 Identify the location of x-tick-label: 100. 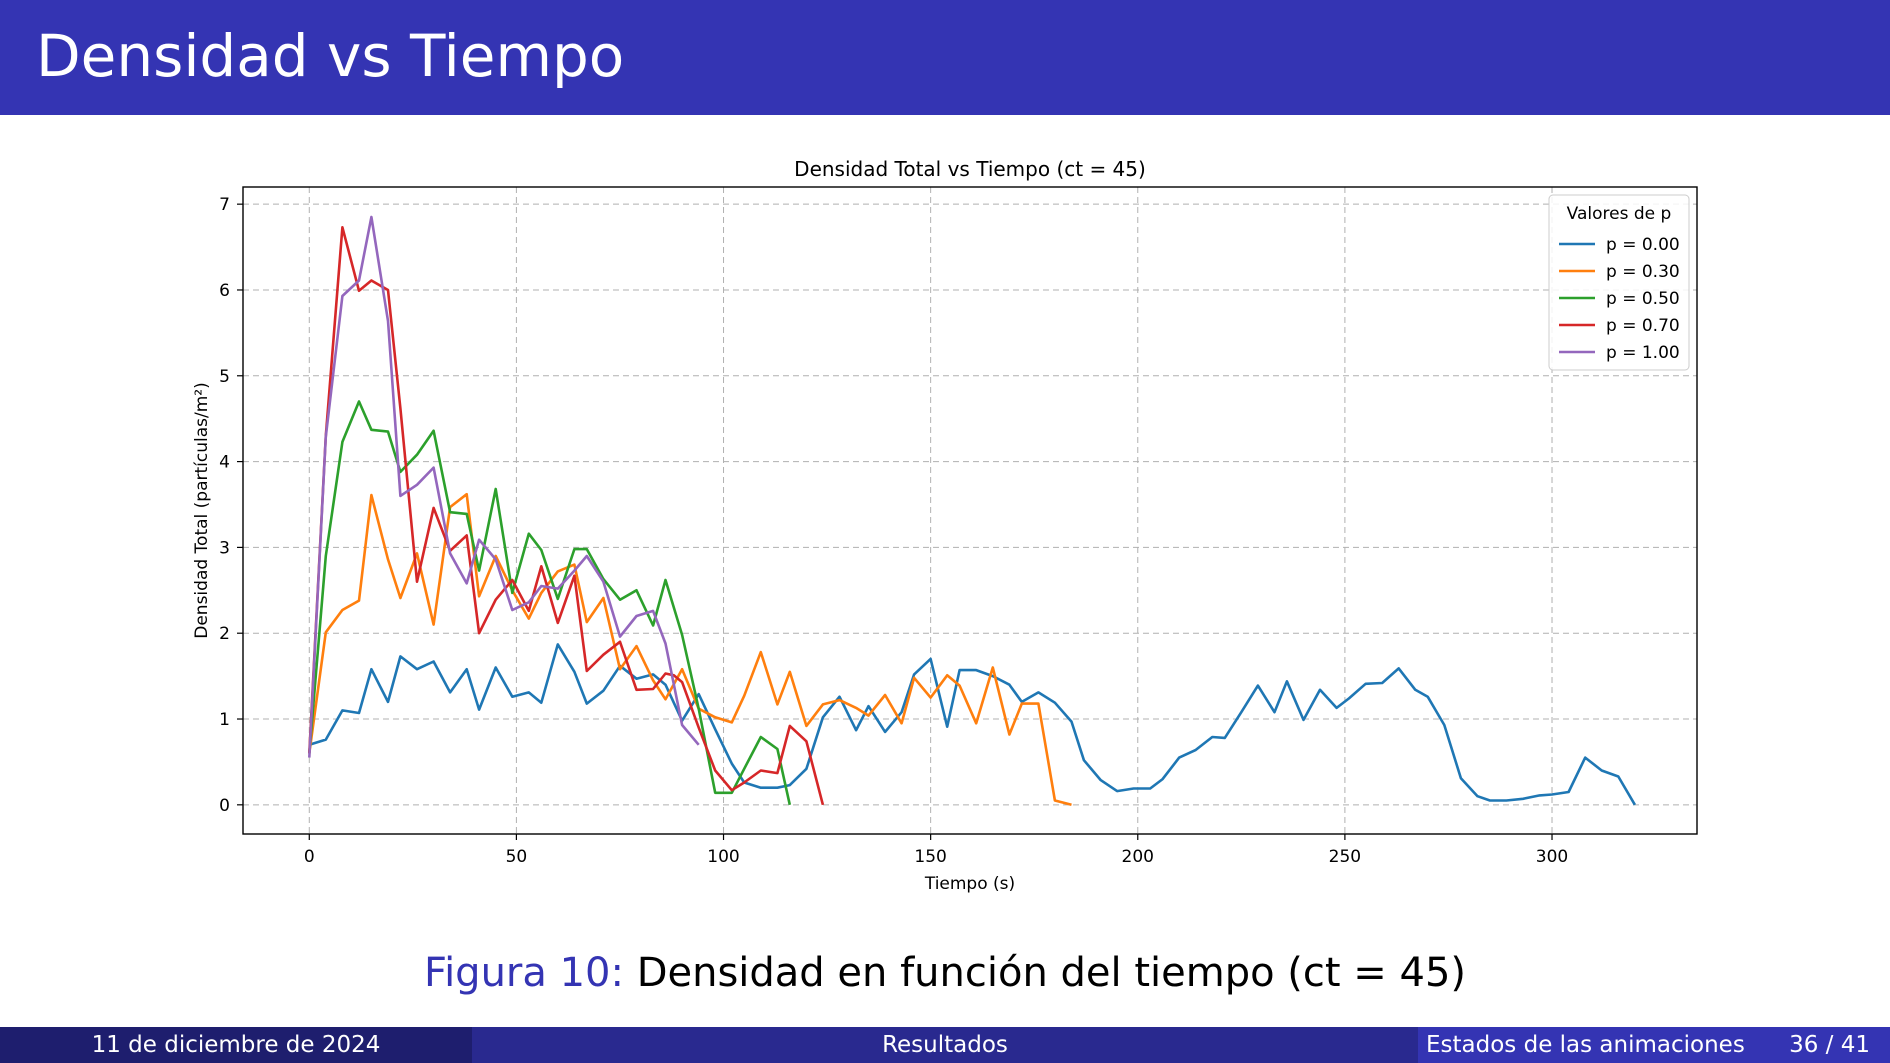
(723, 857).